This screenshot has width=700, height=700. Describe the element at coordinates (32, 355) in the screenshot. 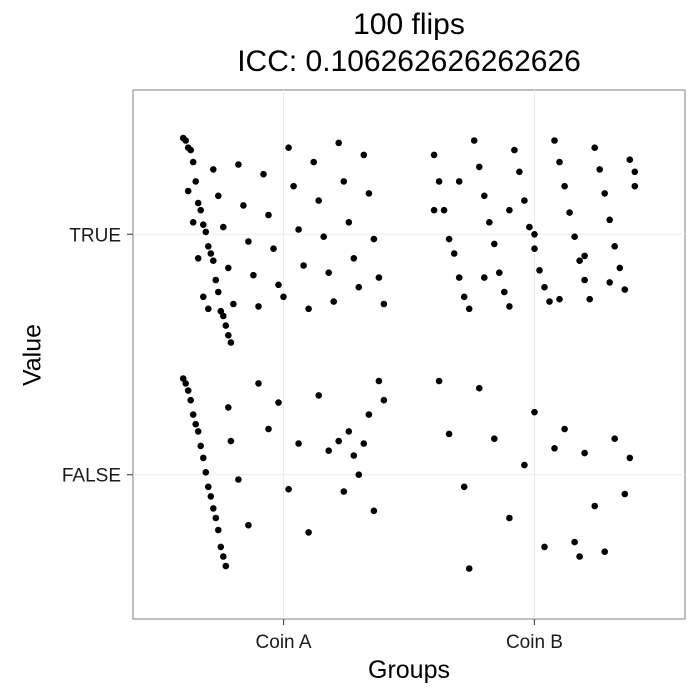

I see `y-axis-label: Value` at that location.